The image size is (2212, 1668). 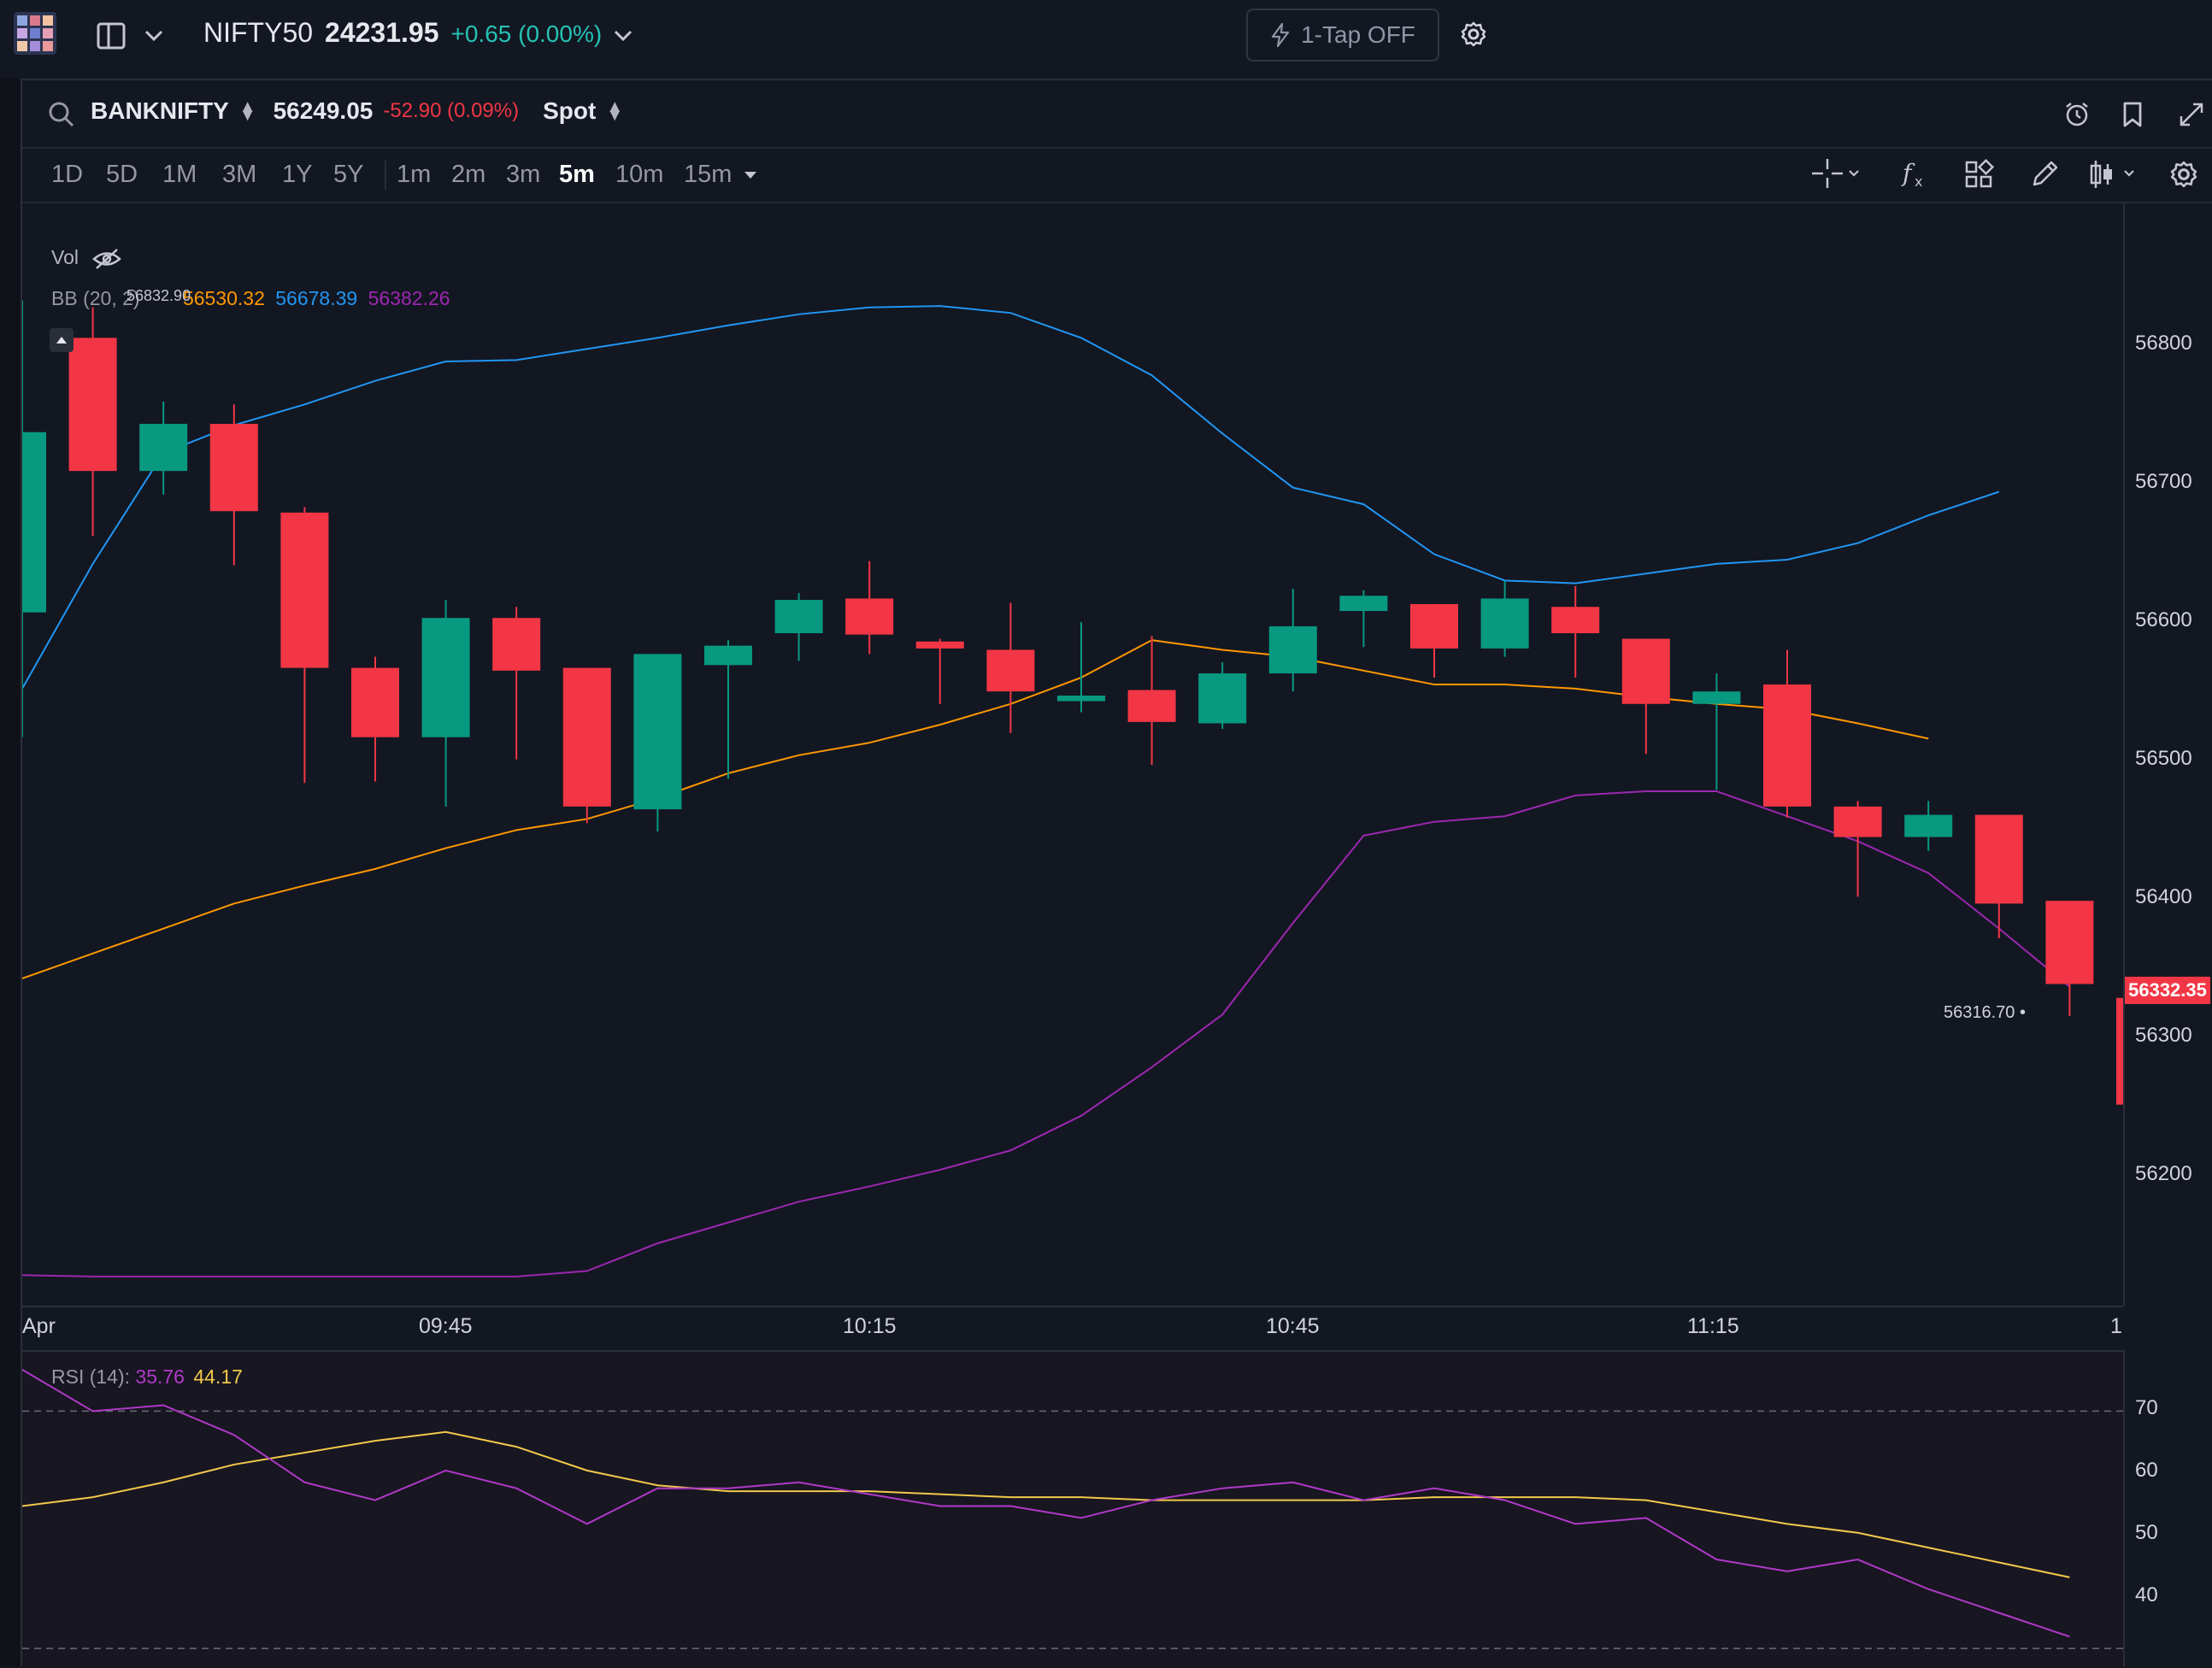 What do you see at coordinates (218, 1377) in the screenshot?
I see `rsi-ma-value: 44.17` at bounding box center [218, 1377].